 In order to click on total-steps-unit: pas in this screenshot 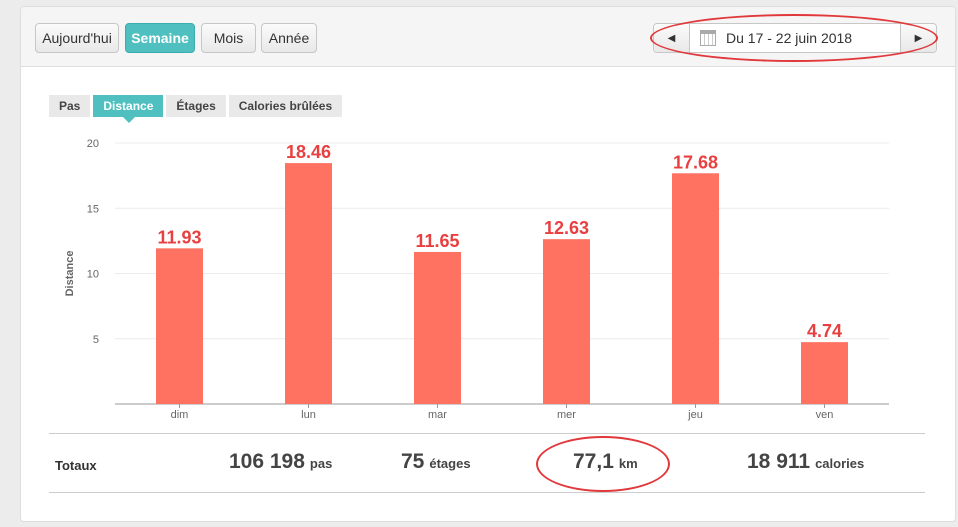, I will do `click(321, 463)`.